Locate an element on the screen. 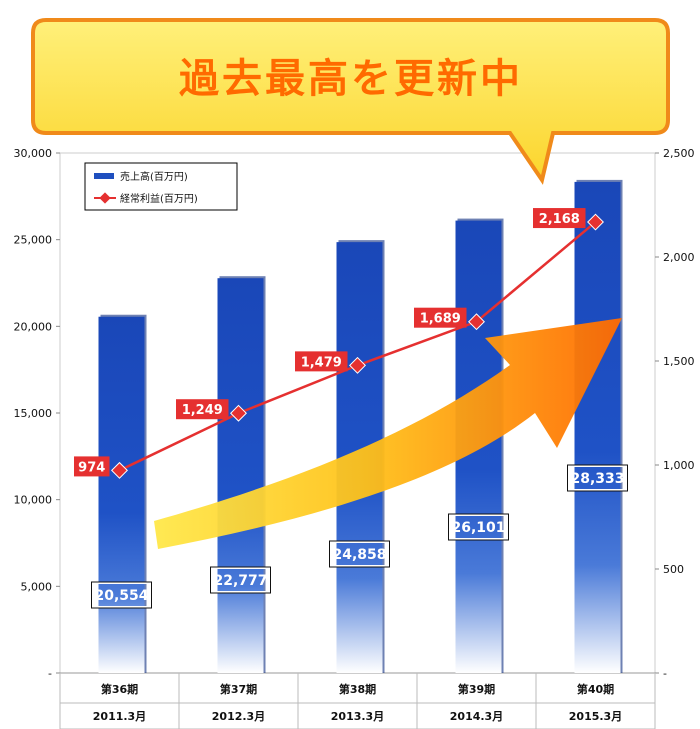  legend: 売上高(百万円) 経常利益(百万円) is located at coordinates (161, 186).